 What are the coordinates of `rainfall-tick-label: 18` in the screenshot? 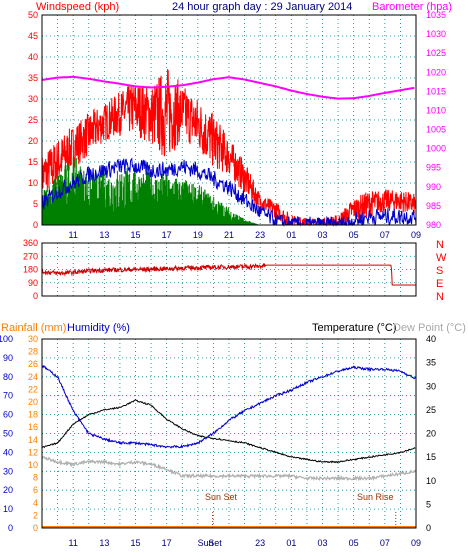 It's located at (33, 415).